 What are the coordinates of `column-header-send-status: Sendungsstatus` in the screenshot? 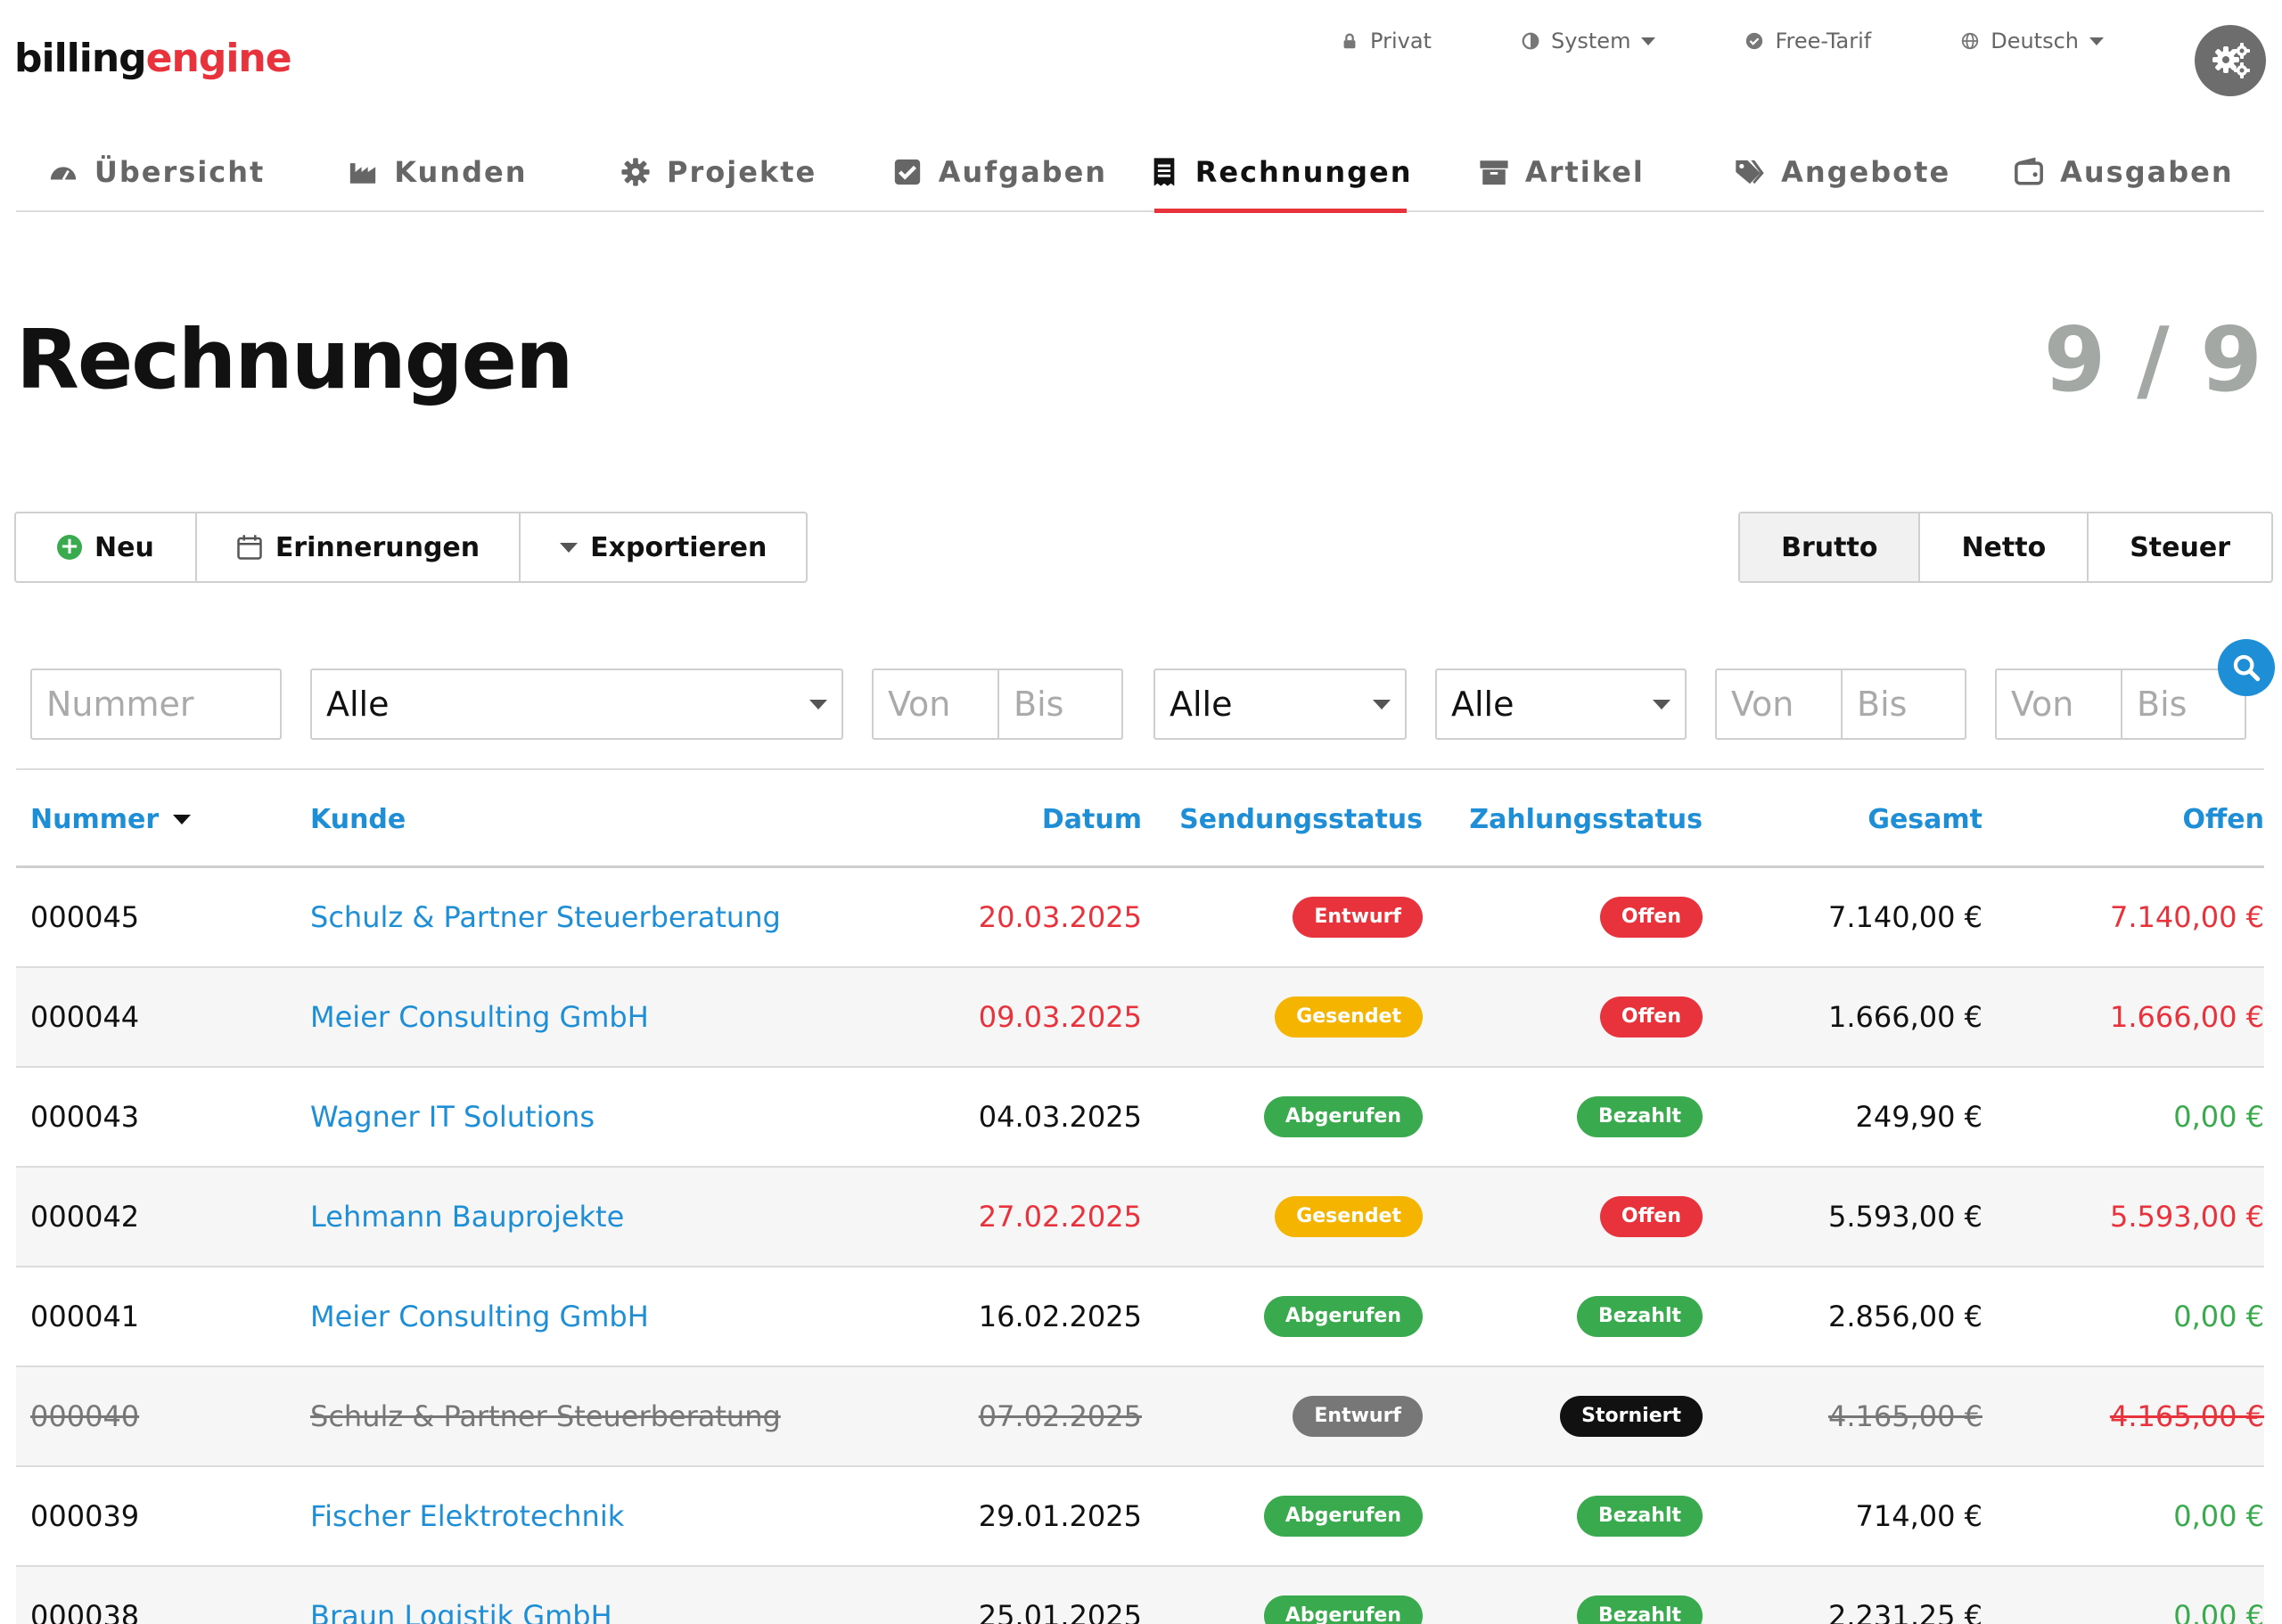 It's located at (1301, 819).